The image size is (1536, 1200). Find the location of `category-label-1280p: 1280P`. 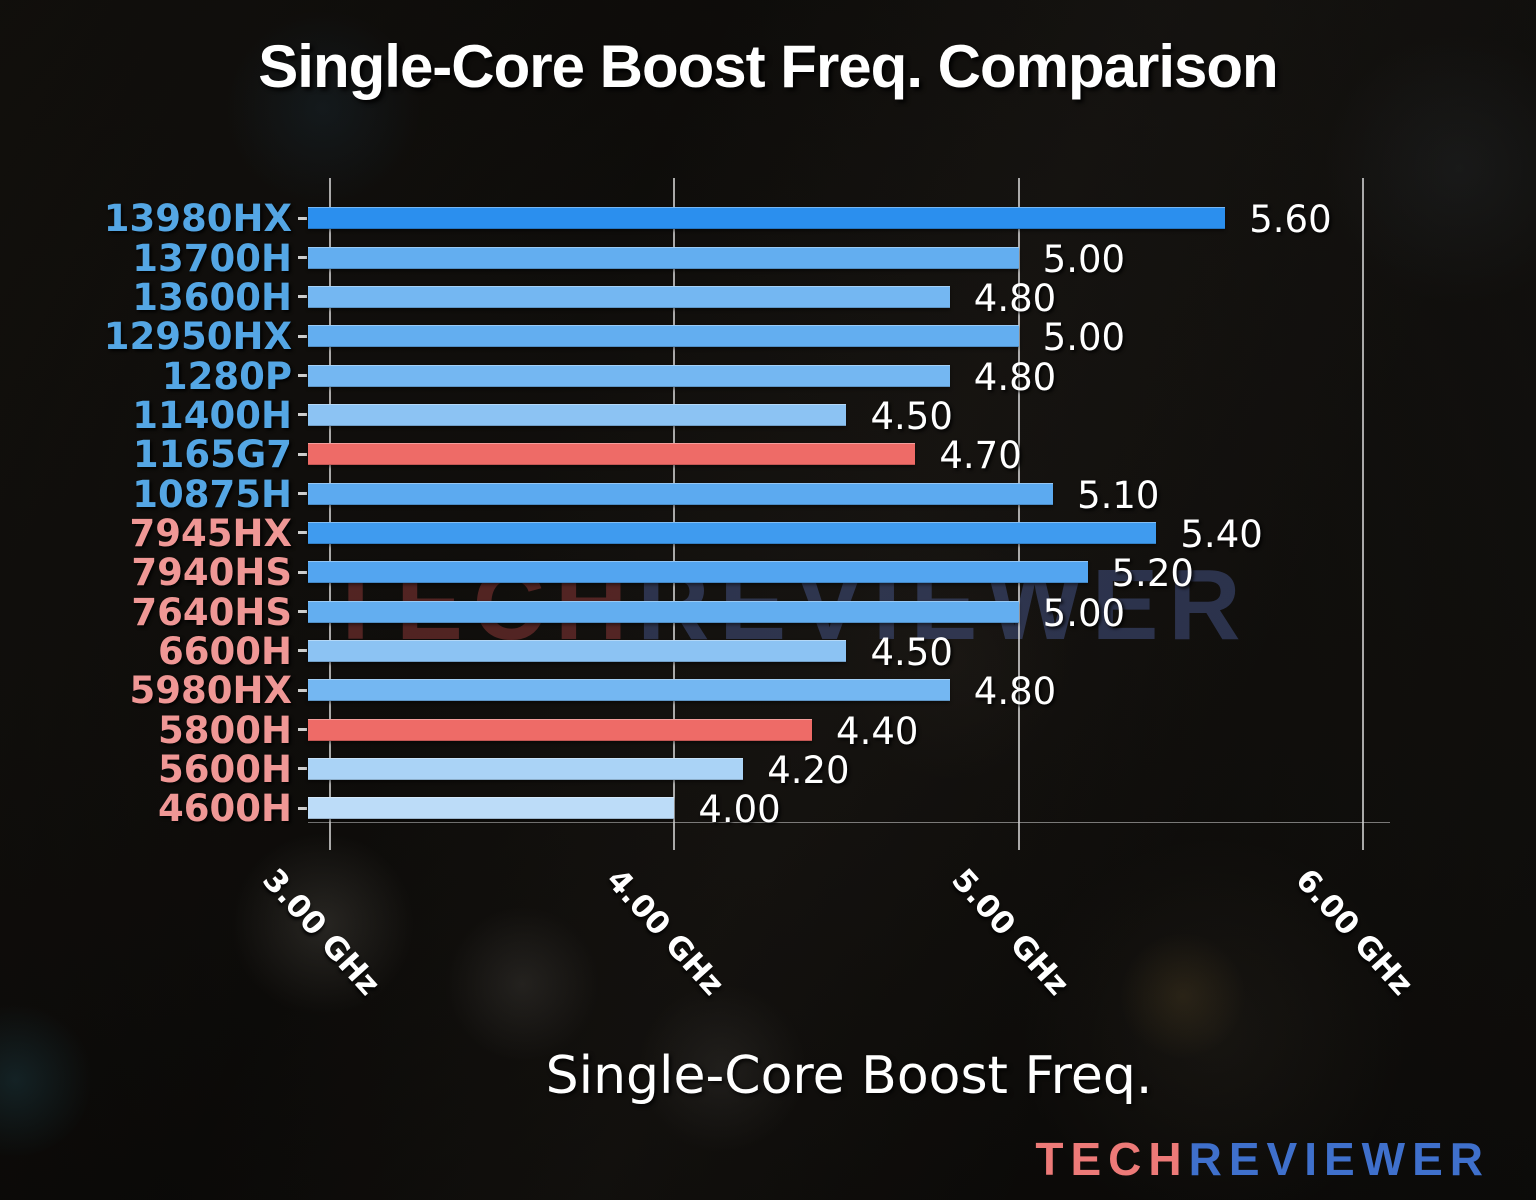

category-label-1280p: 1280P is located at coordinates (226, 376).